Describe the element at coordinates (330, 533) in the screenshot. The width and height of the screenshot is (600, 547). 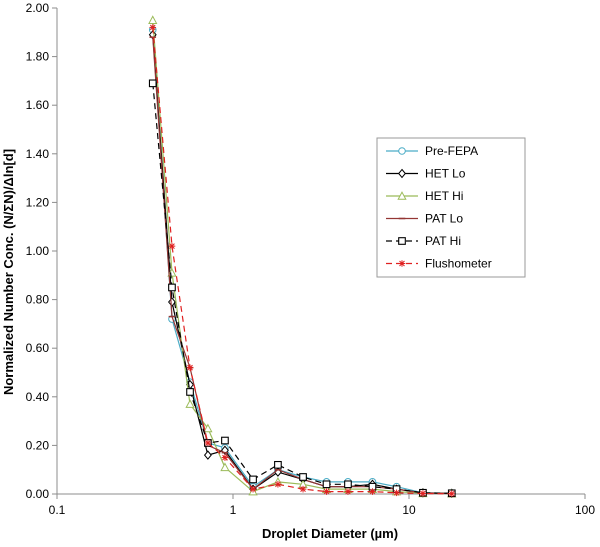
I see `x-axis-title: Droplet Diameter (µm)` at that location.